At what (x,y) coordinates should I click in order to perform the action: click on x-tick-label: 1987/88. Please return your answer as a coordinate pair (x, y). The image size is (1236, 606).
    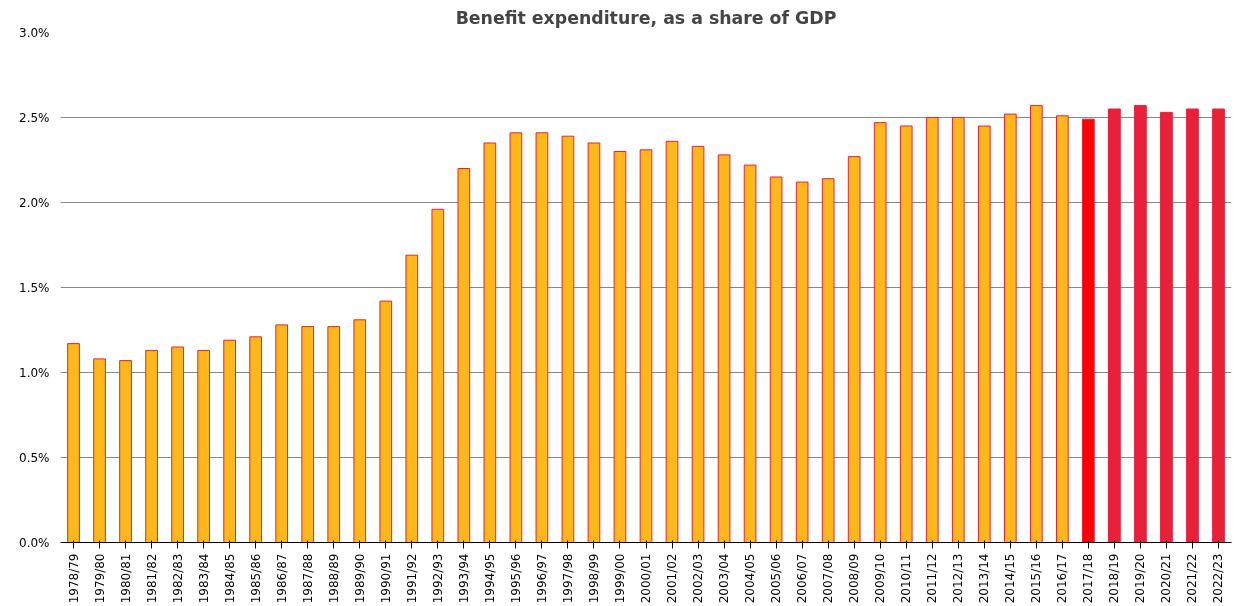
    Looking at the image, I should click on (307, 578).